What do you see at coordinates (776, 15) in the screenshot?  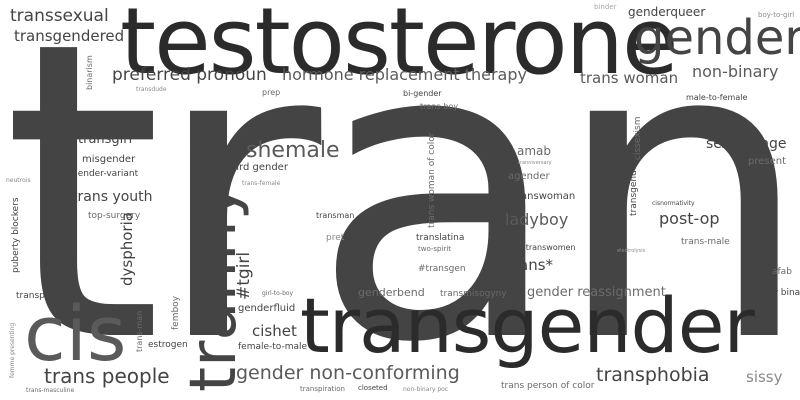 I see `word-boy-to-girl: boy-to-girl` at bounding box center [776, 15].